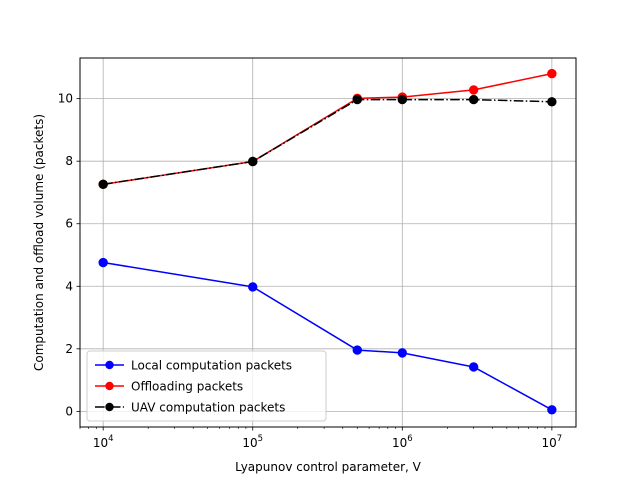  Describe the element at coordinates (69, 161) in the screenshot. I see `y-tick-label: 8` at that location.